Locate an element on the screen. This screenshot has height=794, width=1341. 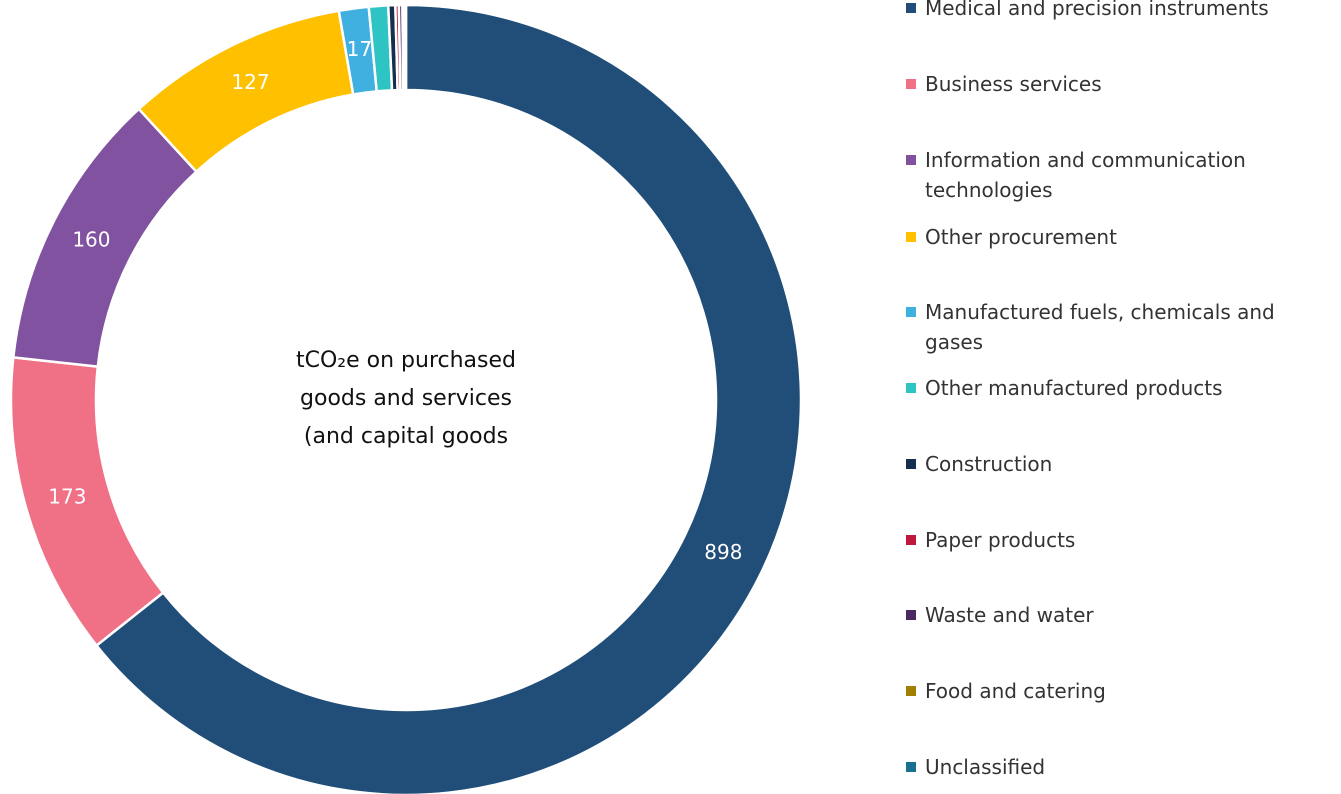
legend-item: Manufactured fuels, chemicals and gases is located at coordinates (1118, 327).